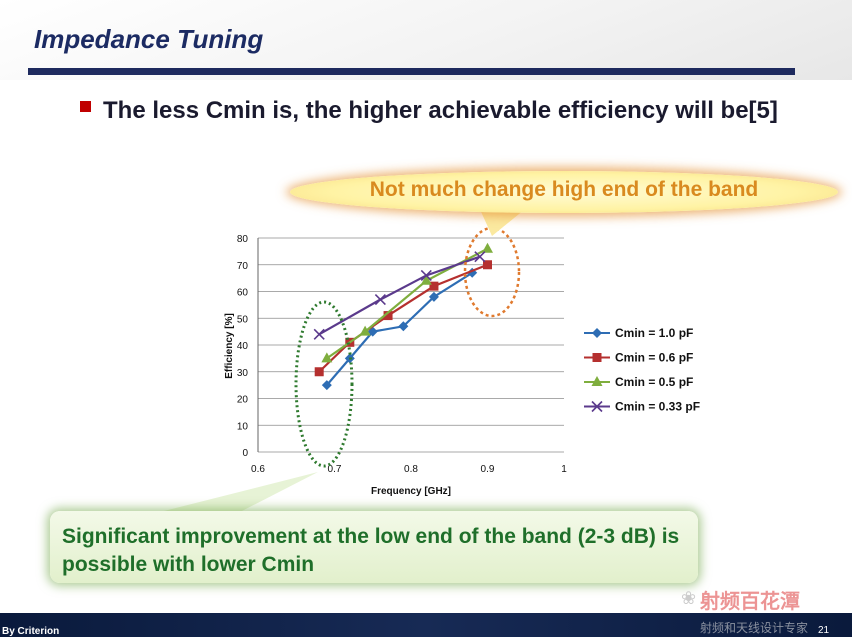 Image resolution: width=852 pixels, height=637 pixels. I want to click on wechat-icon: ❀, so click(689, 598).